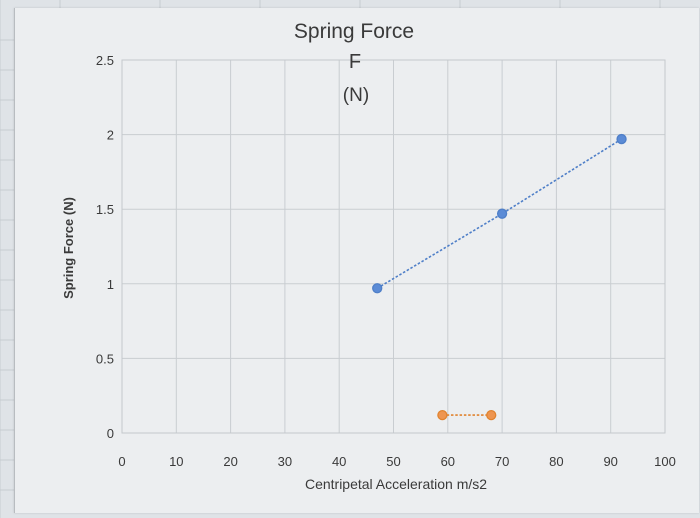 Image resolution: width=700 pixels, height=518 pixels. What do you see at coordinates (105, 358) in the screenshot?
I see `y-tick-label: 0.5` at bounding box center [105, 358].